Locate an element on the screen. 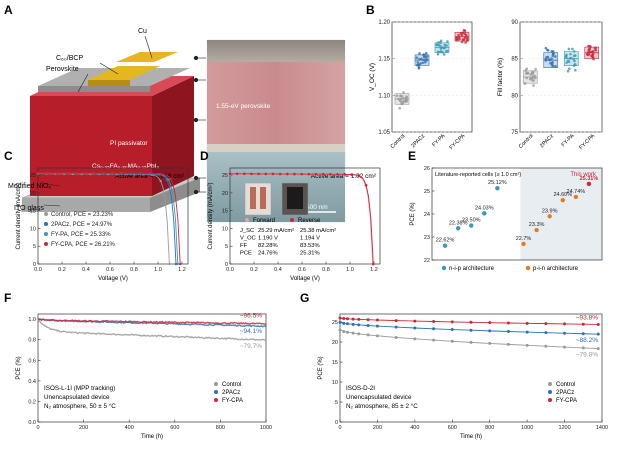 Image resolution: width=619 pixels, height=456 pixels. x-tick-label: 0 is located at coordinates (339, 428).